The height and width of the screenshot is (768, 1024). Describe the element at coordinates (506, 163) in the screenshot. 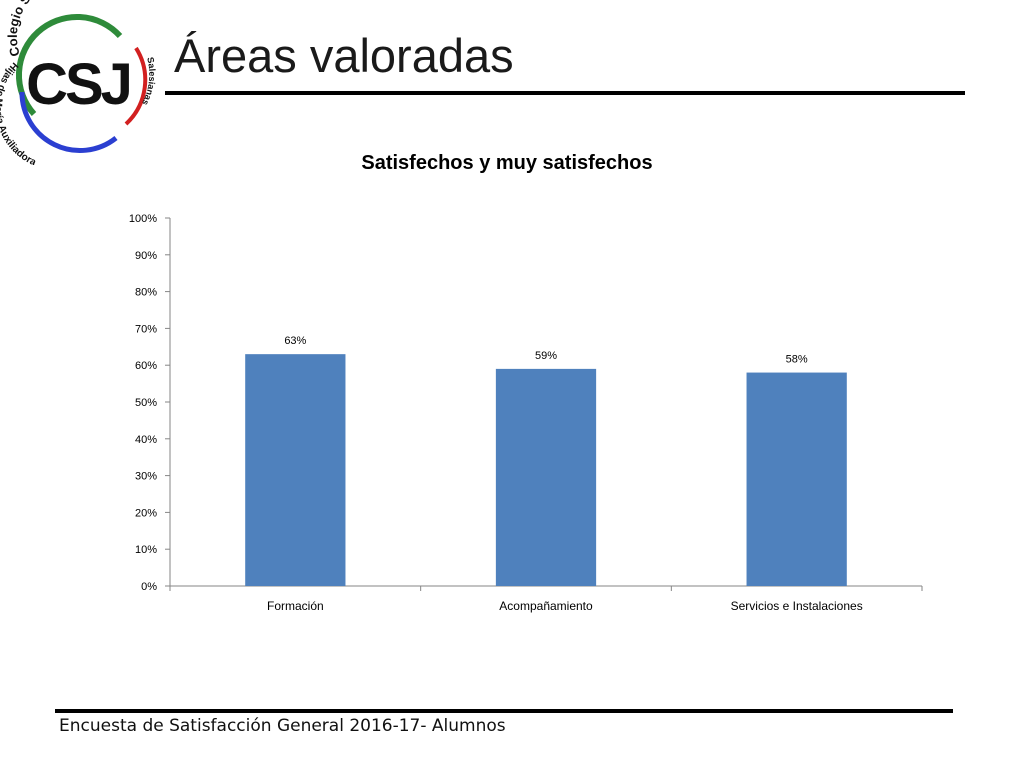

I see `chart-title: Satisfechos y muy satisfechos` at that location.